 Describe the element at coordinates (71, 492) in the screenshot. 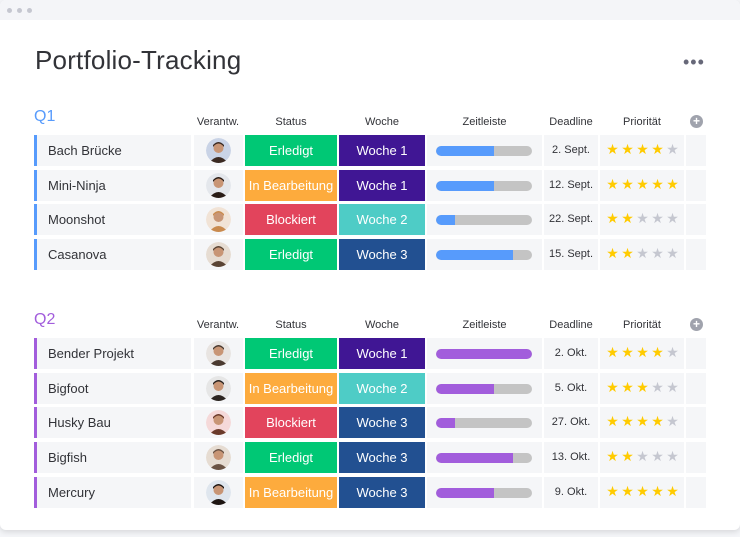

I see `item-name: Mercury` at that location.